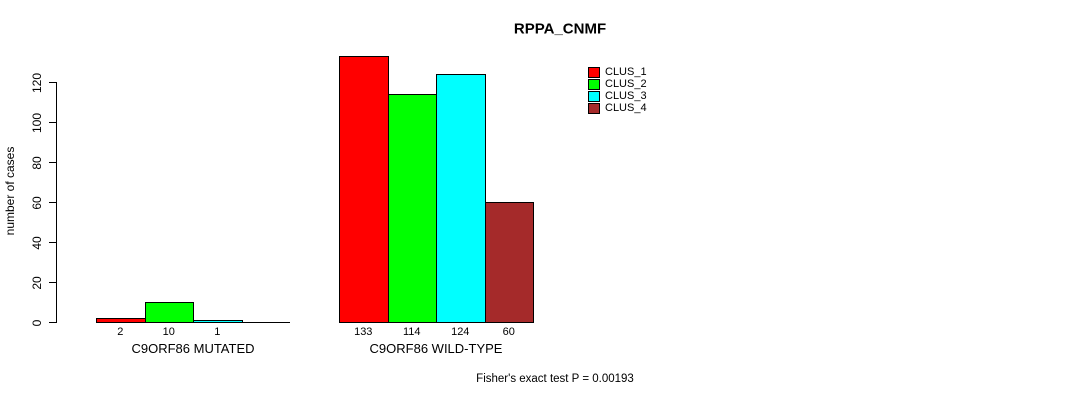  Describe the element at coordinates (217, 332) in the screenshot. I see `bar-value-label: 1` at that location.